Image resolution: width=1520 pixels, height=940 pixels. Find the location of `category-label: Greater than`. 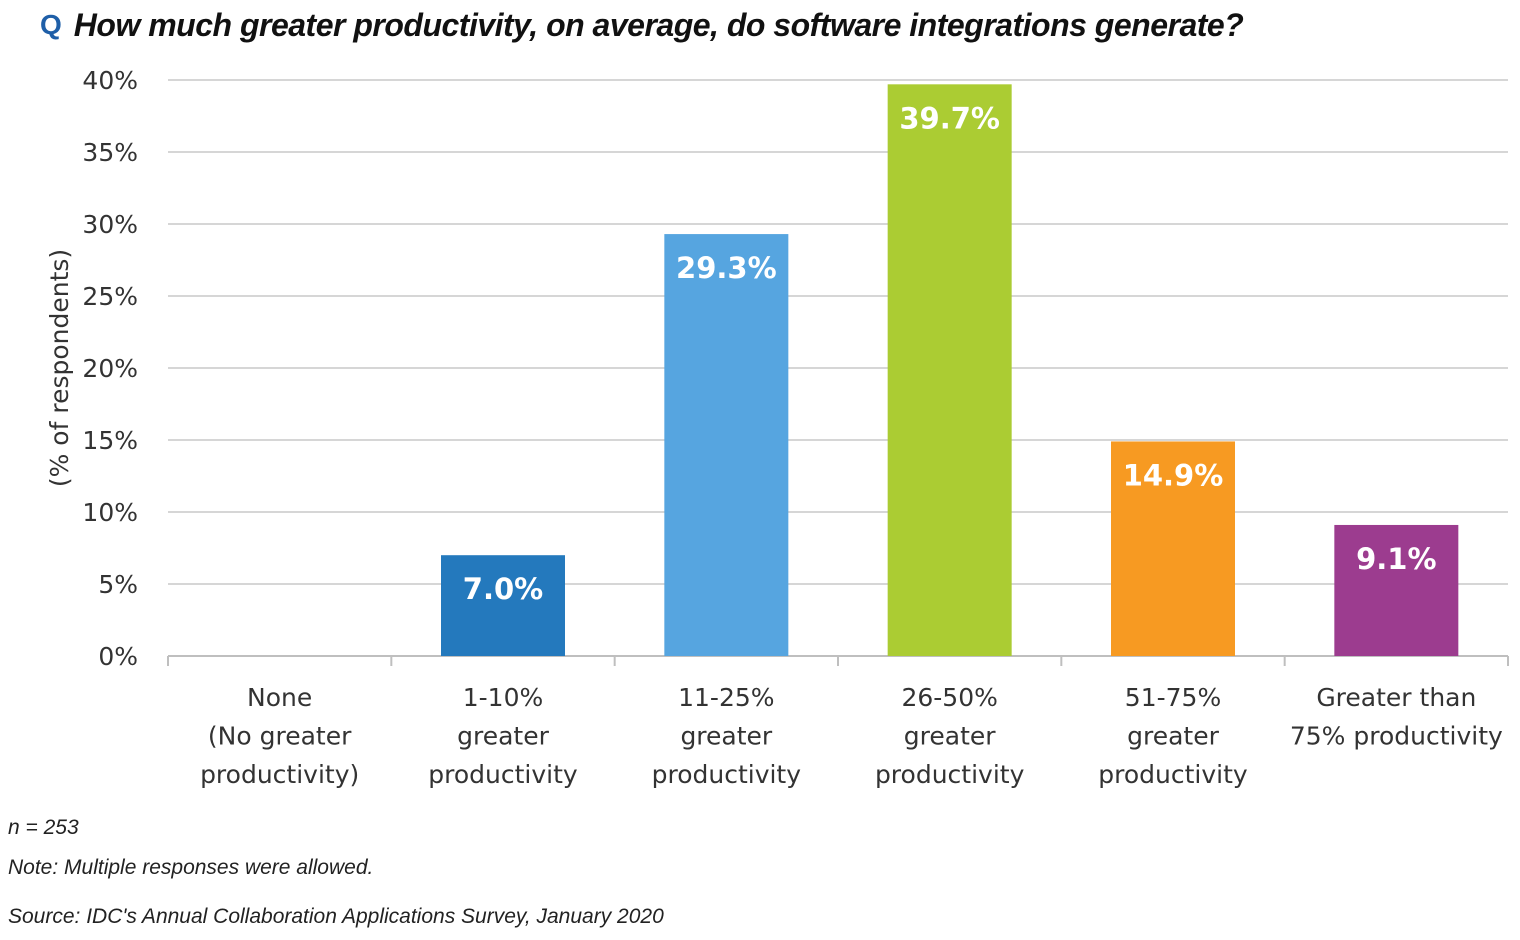

category-label: Greater than is located at coordinates (1396, 697).